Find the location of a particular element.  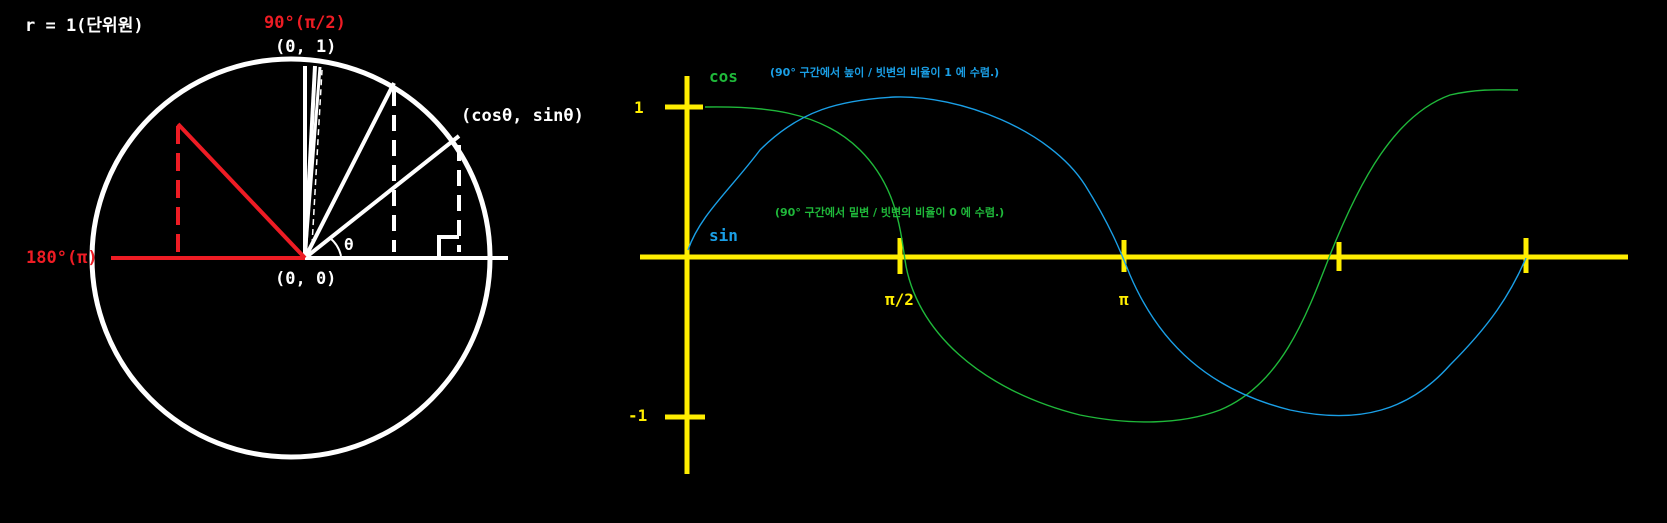

y-bottom-label: -1 is located at coordinates (637, 415).